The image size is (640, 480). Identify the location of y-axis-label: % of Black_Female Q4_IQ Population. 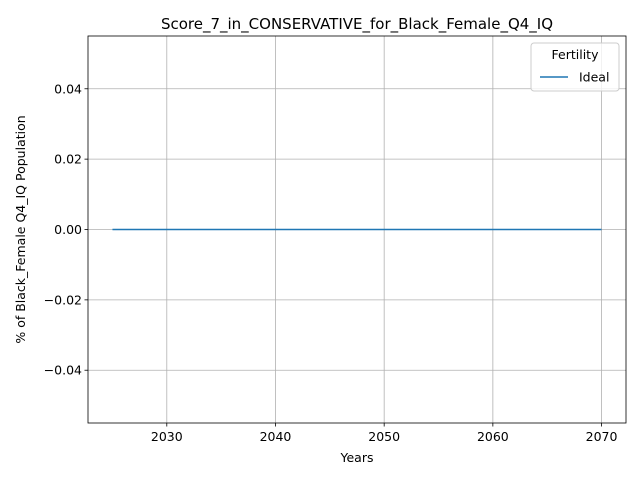
(20, 229).